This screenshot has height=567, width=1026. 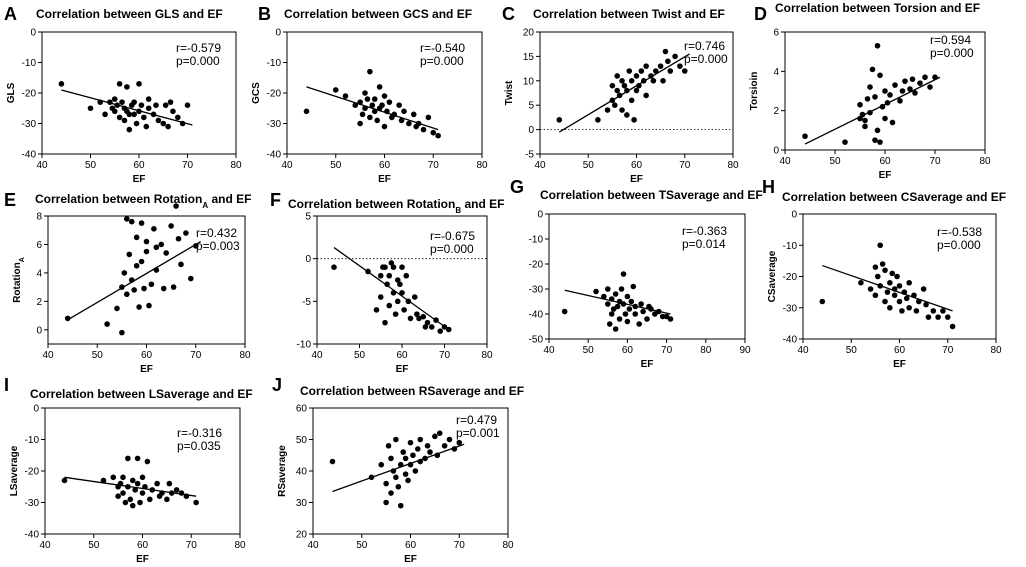 What do you see at coordinates (199, 446) in the screenshot?
I see `correlation-p: p=0.035` at bounding box center [199, 446].